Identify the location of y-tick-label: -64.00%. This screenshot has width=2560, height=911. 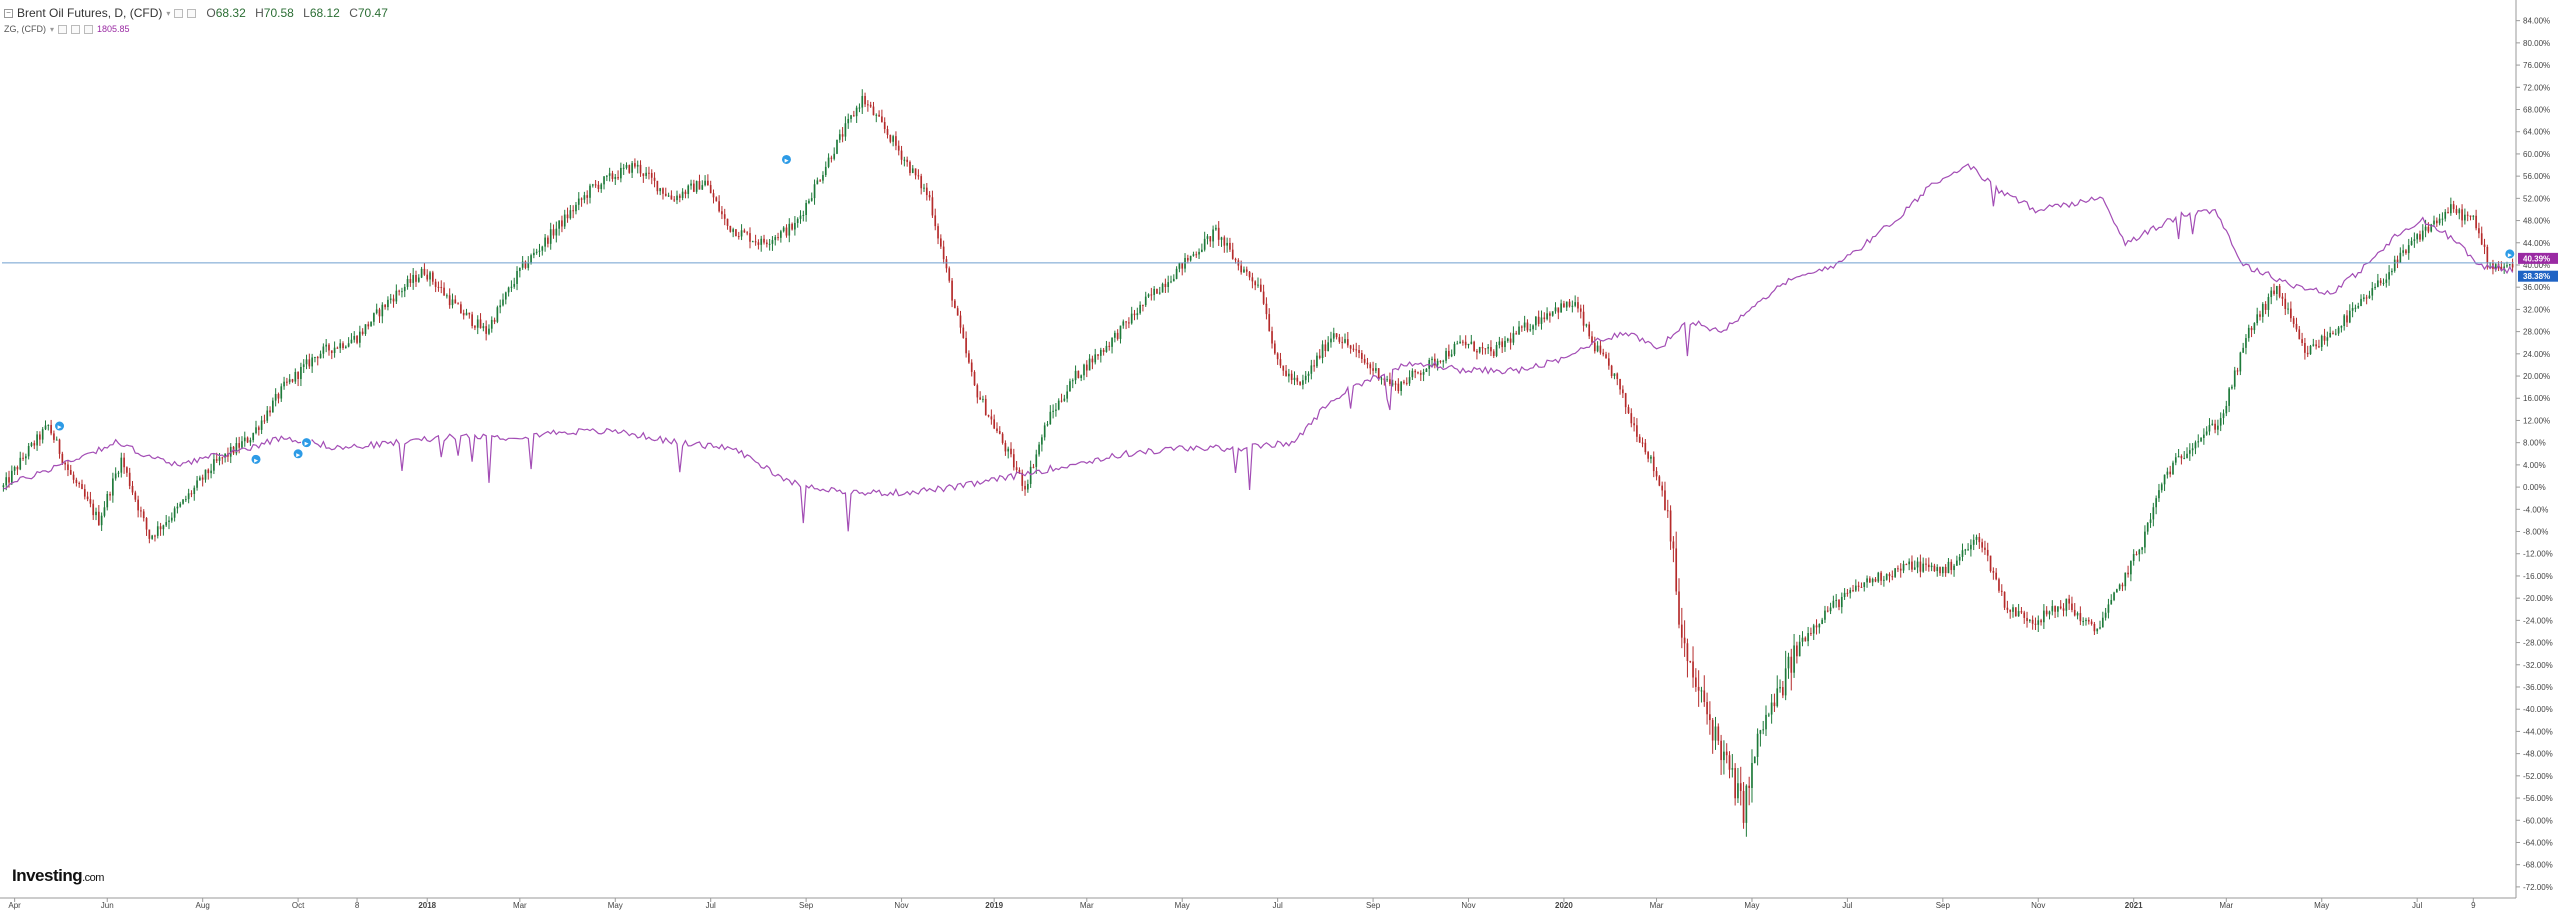
(2538, 842).